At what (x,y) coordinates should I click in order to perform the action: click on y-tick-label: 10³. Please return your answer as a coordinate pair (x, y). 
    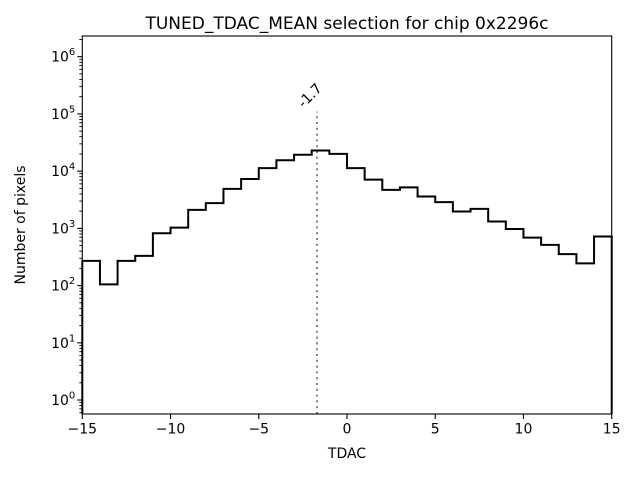
    Looking at the image, I should click on (63, 228).